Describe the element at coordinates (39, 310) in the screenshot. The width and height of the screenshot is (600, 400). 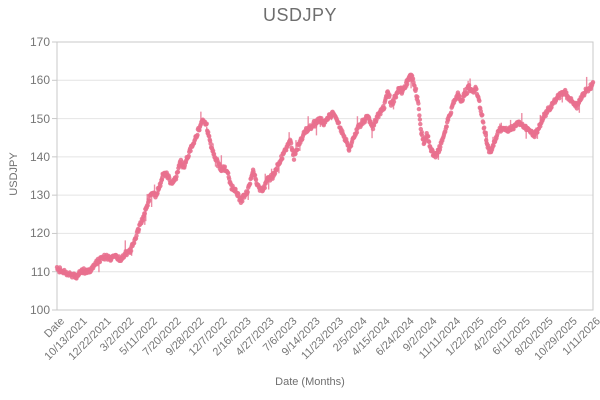
I see `y-tick-label: 100` at that location.